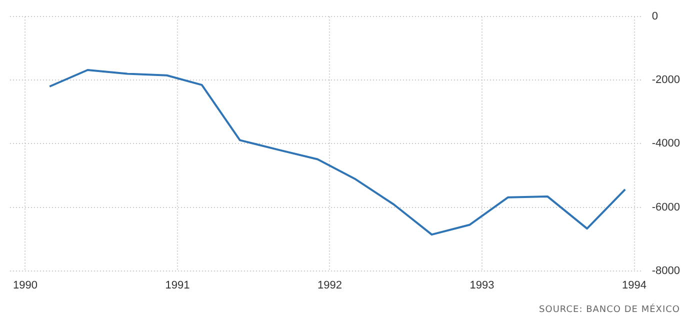 The height and width of the screenshot is (326, 700). Describe the element at coordinates (666, 207) in the screenshot. I see `y-tick-label: -6000` at that location.